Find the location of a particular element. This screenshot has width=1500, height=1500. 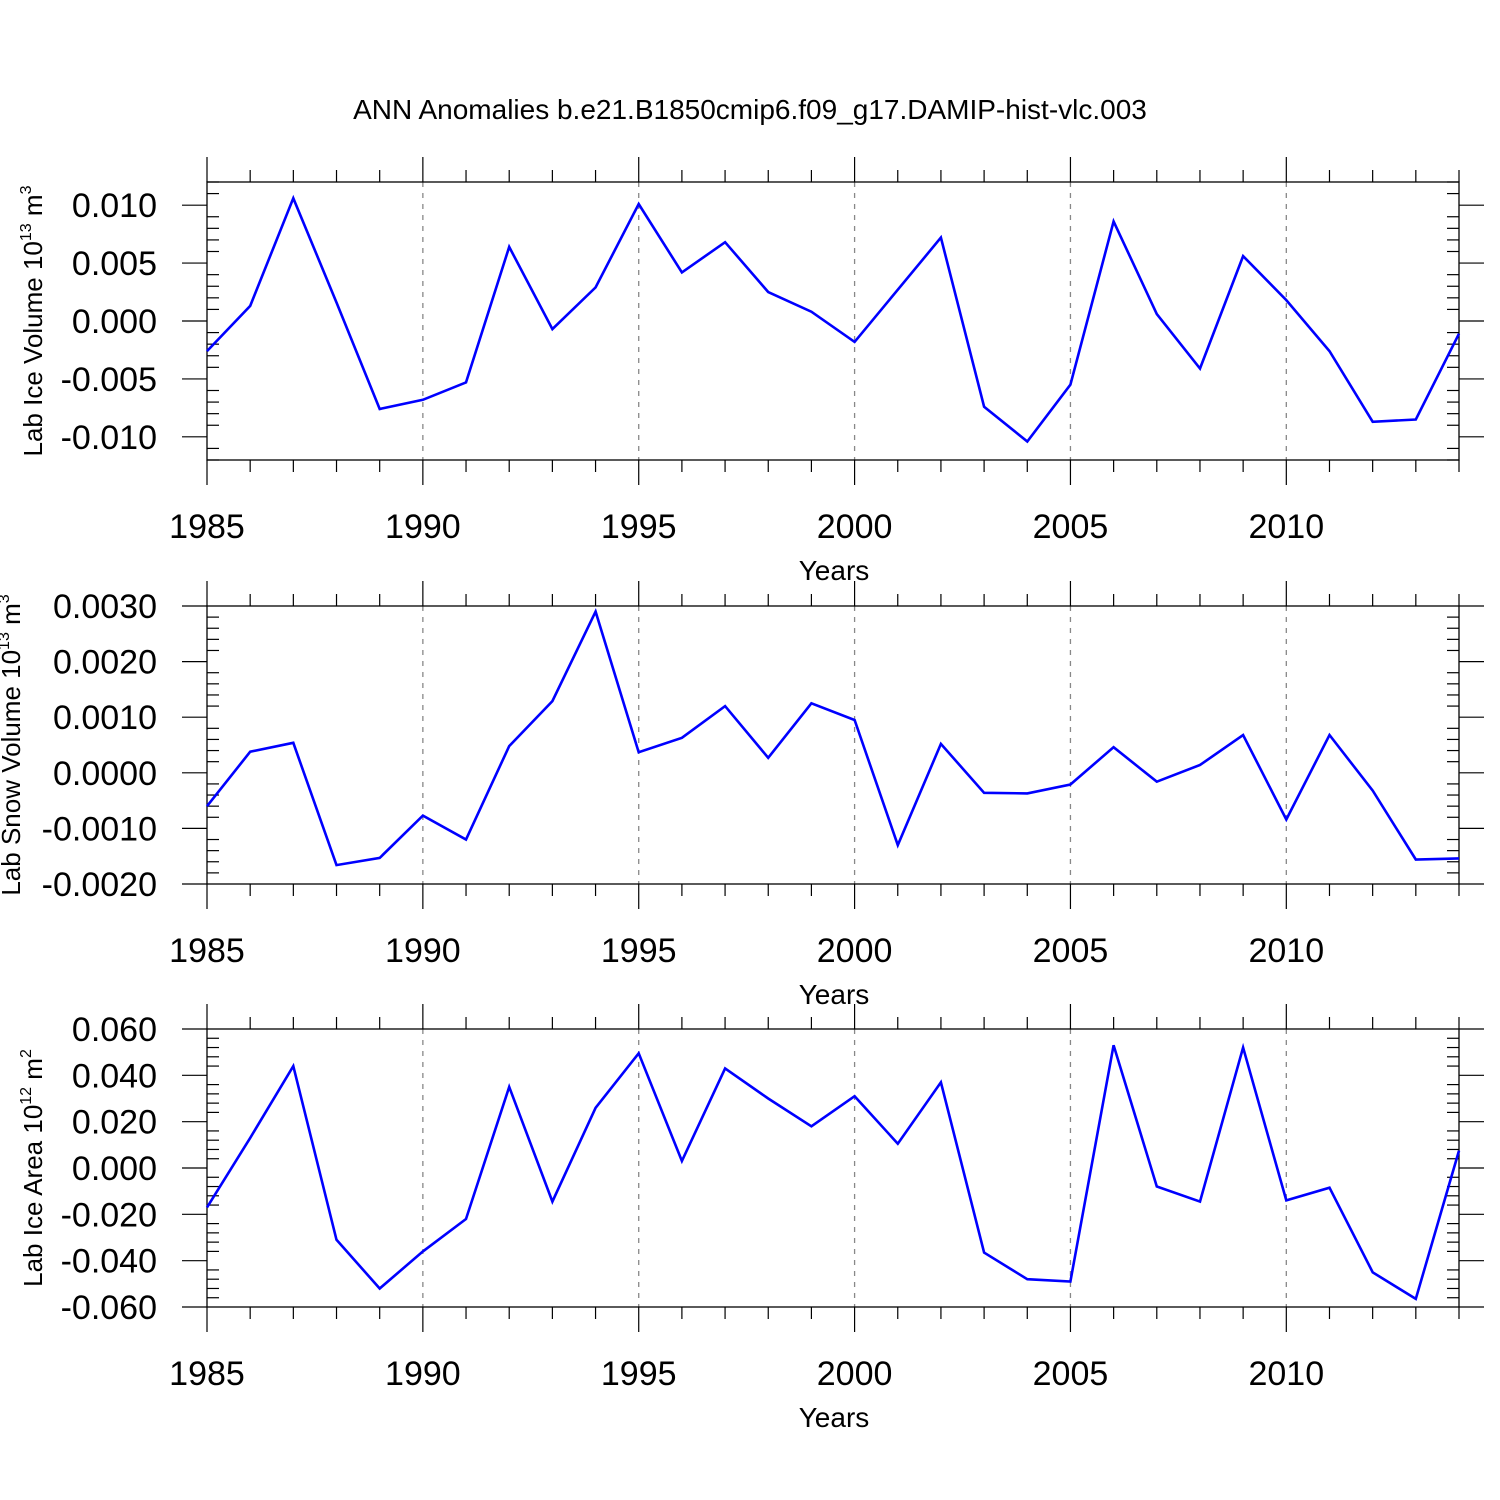

y-tick-label: 0.0030 is located at coordinates (105, 607).